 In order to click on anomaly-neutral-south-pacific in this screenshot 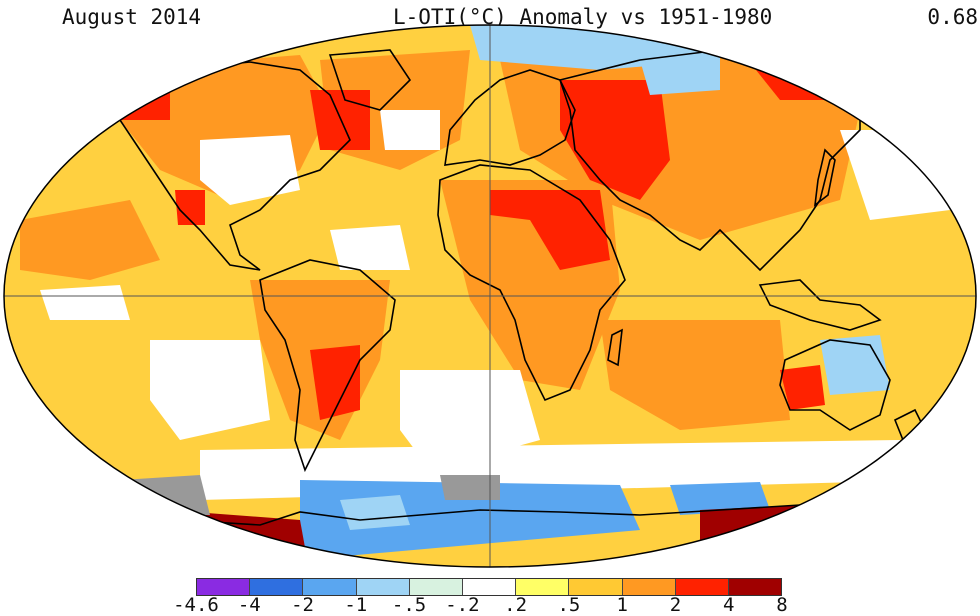, I will do `click(210, 390)`.